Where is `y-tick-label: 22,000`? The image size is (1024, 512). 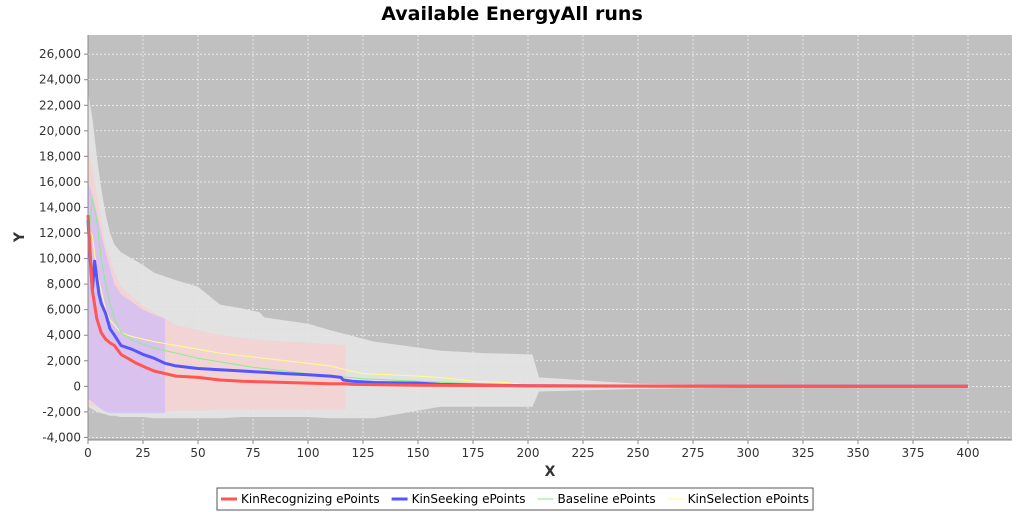 y-tick-label: 22,000 is located at coordinates (60, 105).